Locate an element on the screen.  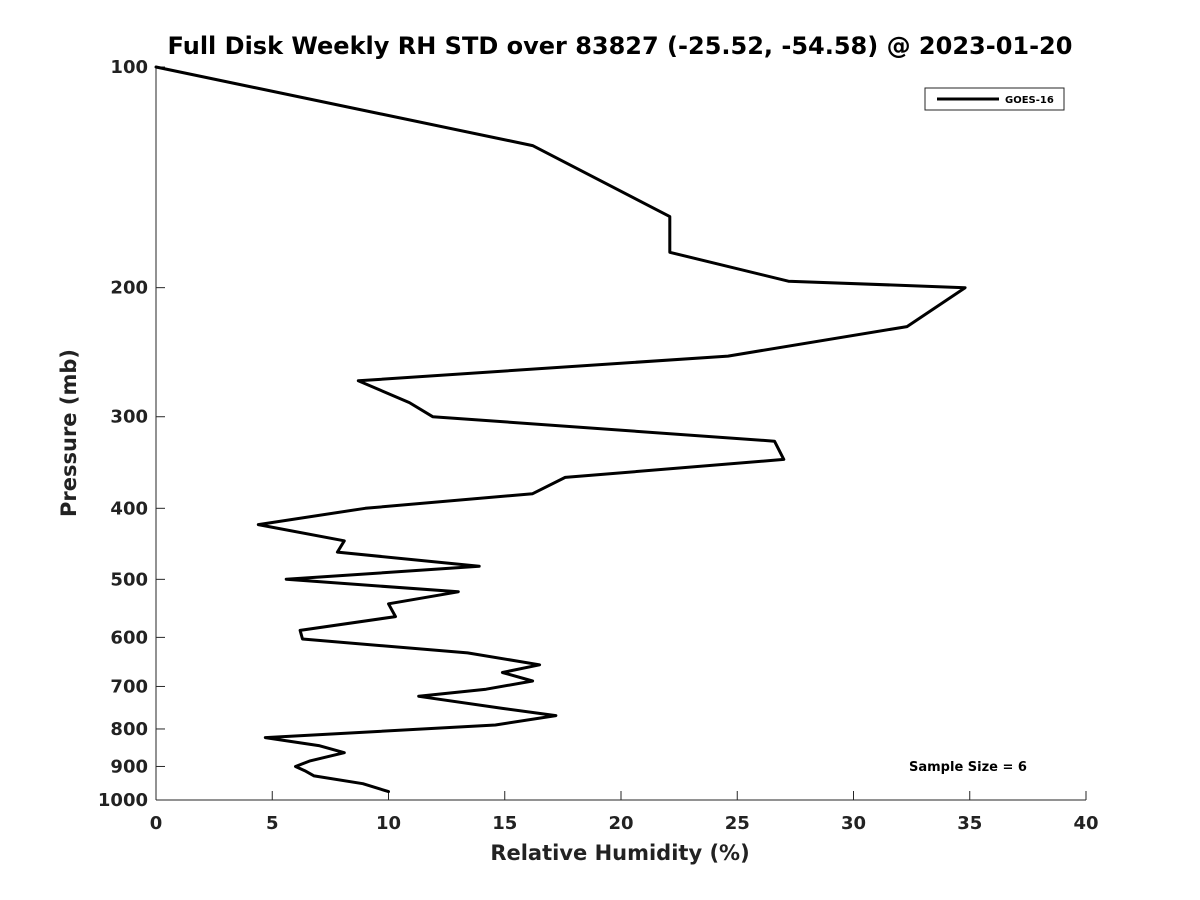
x-tick-label: 35 is located at coordinates (969, 823).